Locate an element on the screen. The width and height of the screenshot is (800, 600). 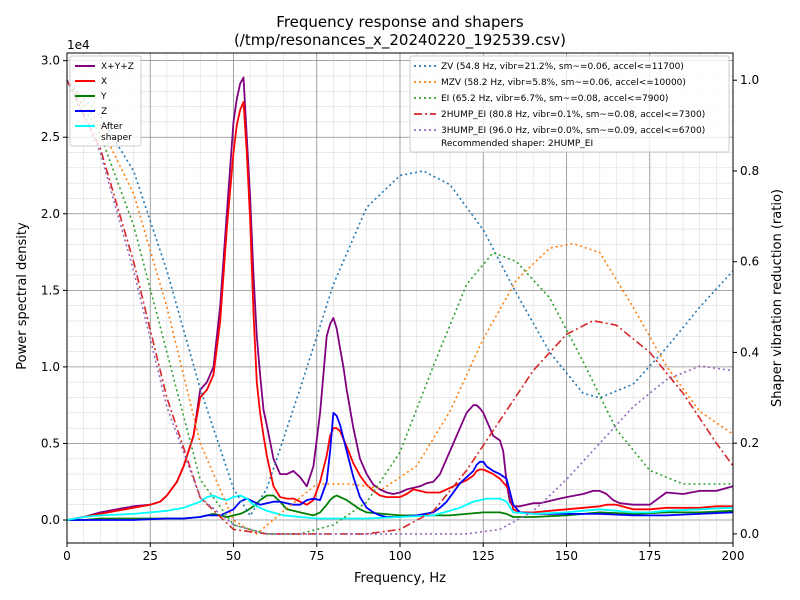
psd-legend-label: After shaper is located at coordinates (116, 132).